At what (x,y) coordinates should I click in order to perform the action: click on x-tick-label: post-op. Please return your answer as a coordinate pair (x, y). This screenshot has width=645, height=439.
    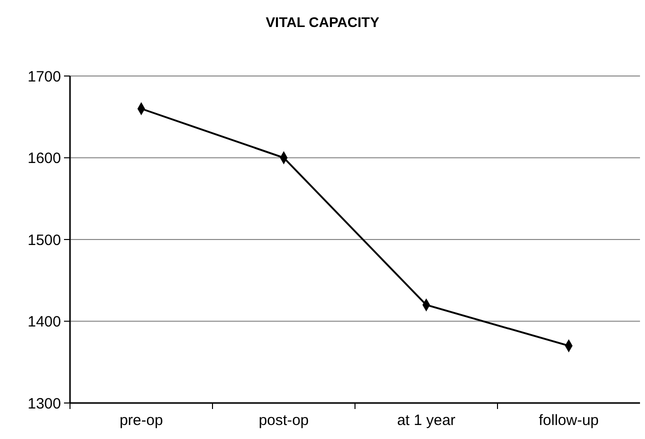
    Looking at the image, I should click on (283, 420).